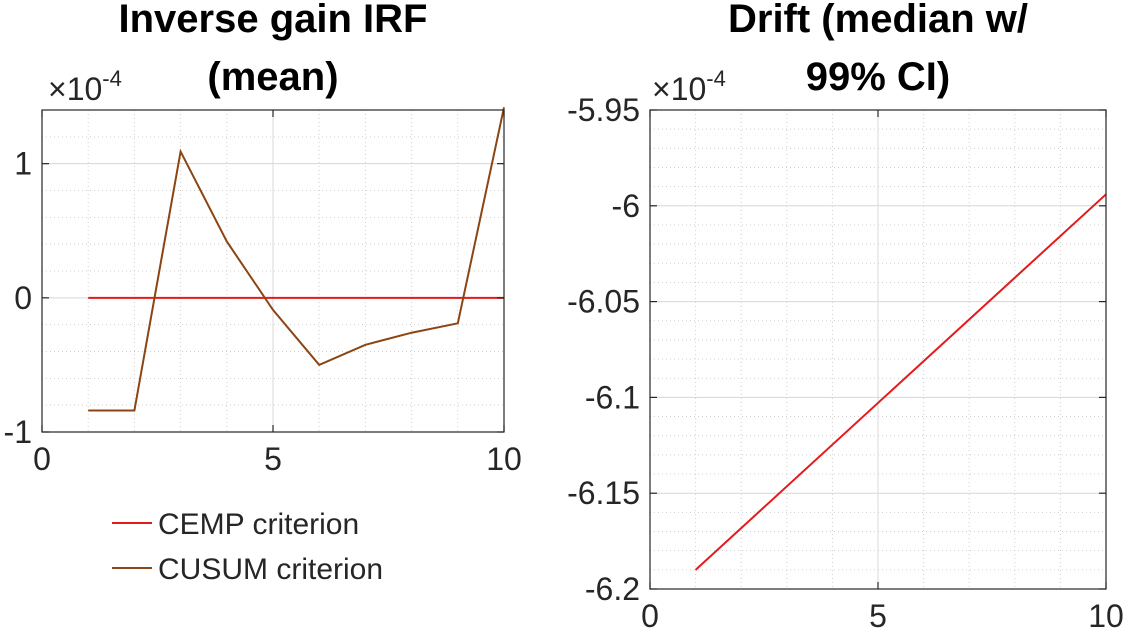 This screenshot has height=640, width=1127. I want to click on y-tick-label: 1, so click(23, 164).